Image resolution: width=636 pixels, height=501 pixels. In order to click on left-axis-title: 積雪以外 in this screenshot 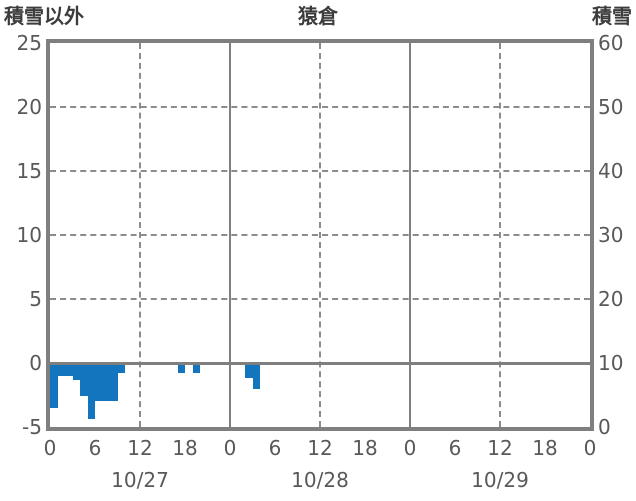, I will do `click(44, 16)`.